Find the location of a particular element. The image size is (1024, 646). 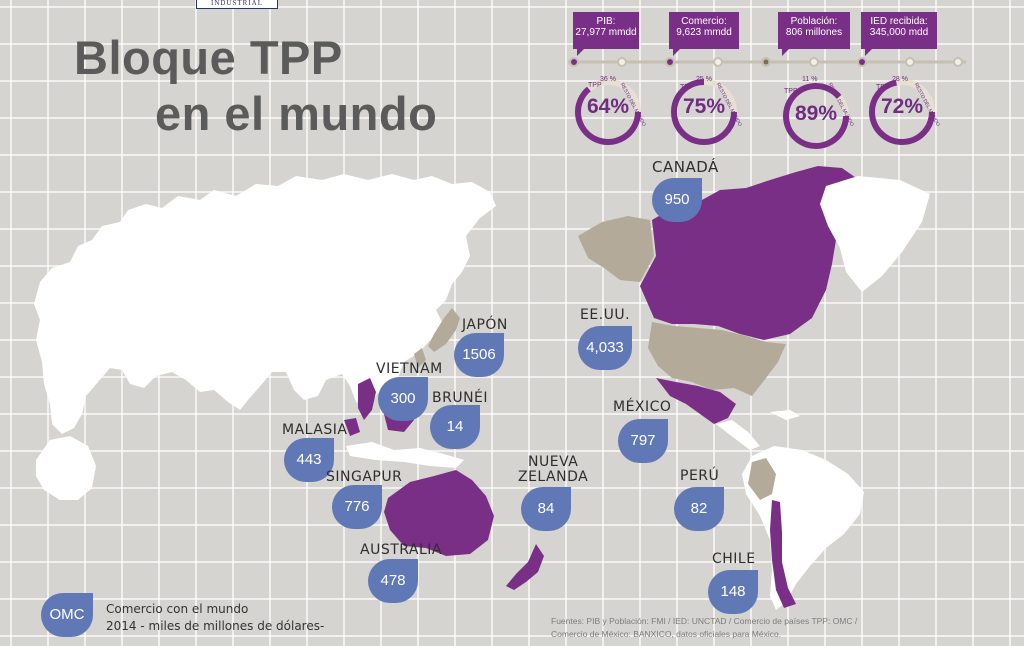

stat-tag-comercio: Comercio: 9,623 mmdd is located at coordinates (704, 34).